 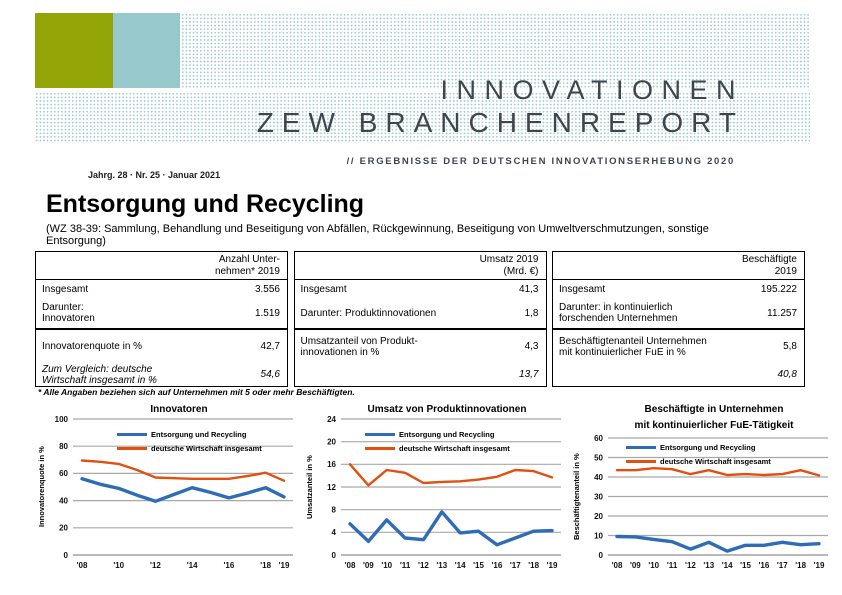 What do you see at coordinates (592, 90) in the screenshot?
I see `masthead-title-line1: INNOVATIONEN` at bounding box center [592, 90].